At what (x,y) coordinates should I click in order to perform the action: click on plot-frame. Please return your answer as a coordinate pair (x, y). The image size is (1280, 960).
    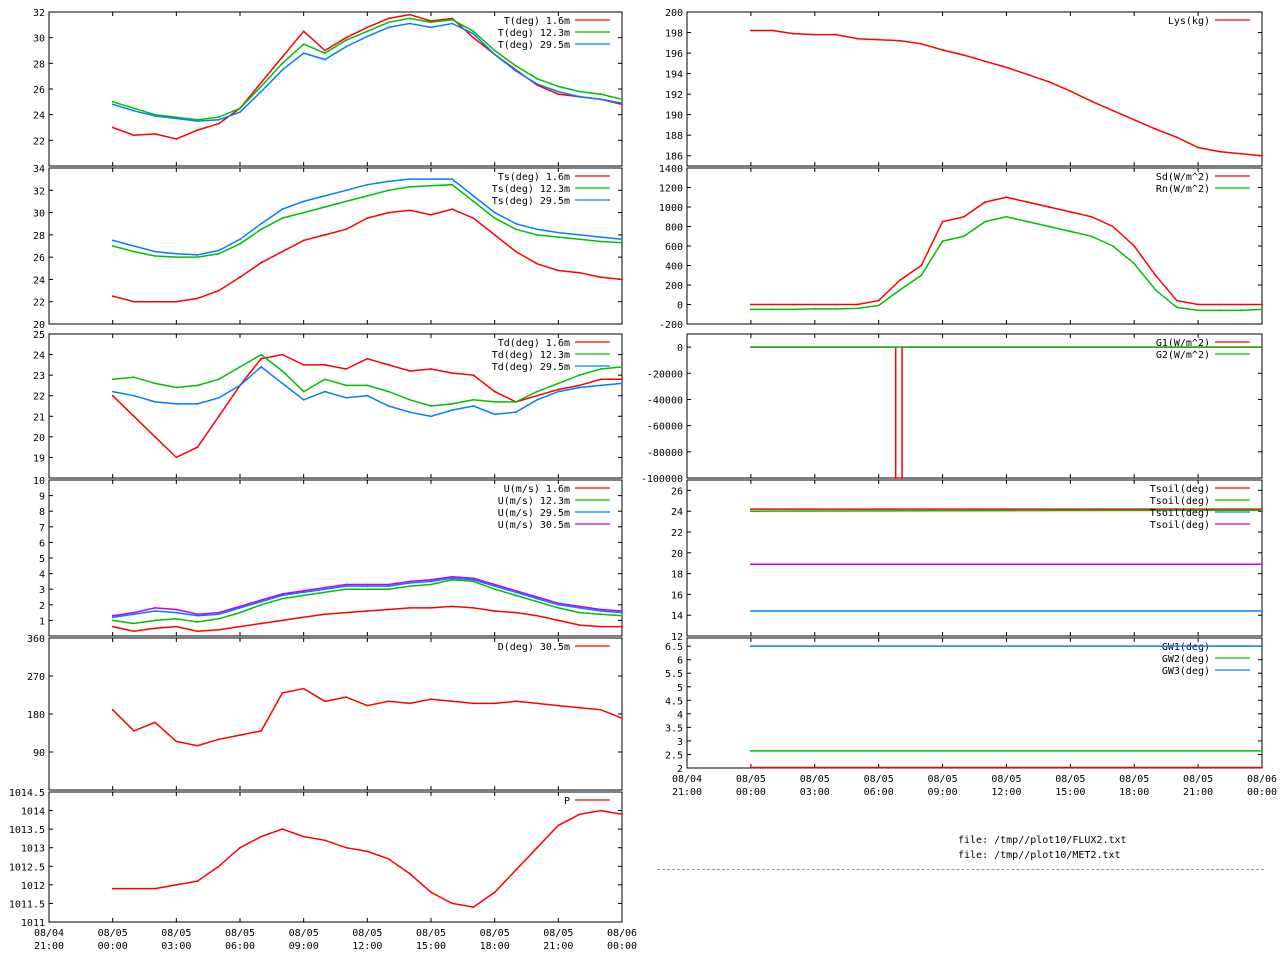
    Looking at the image, I should click on (335, 857).